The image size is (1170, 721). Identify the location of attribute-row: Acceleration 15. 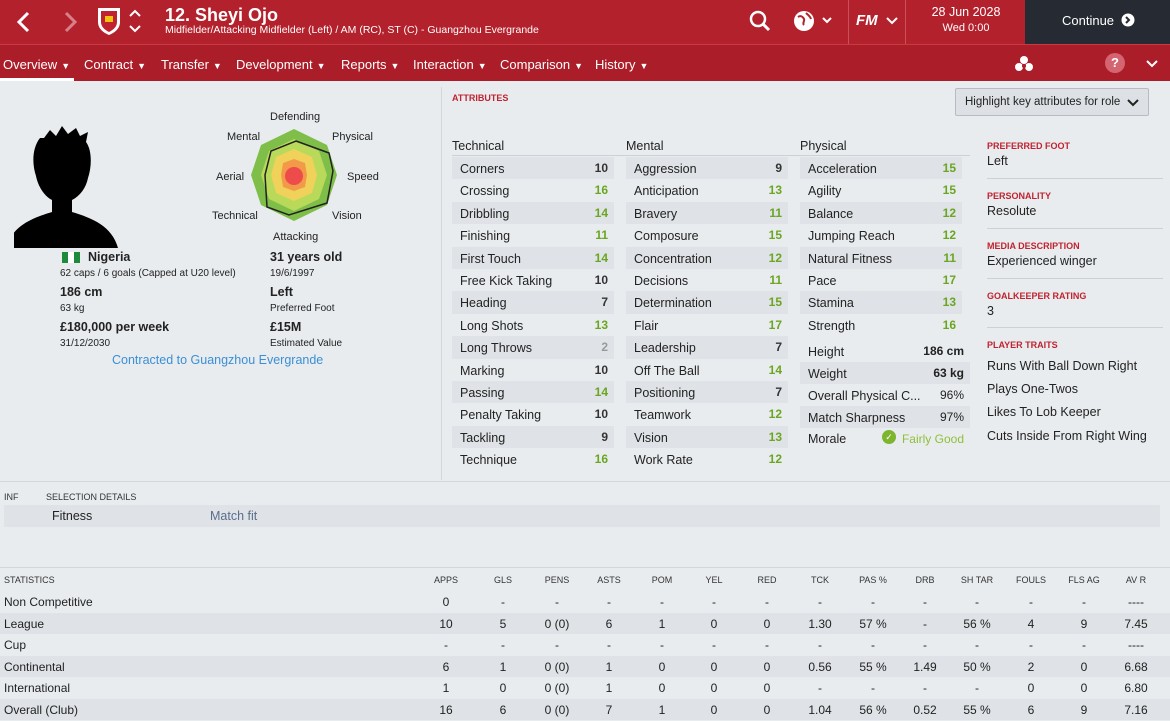
(881, 168).